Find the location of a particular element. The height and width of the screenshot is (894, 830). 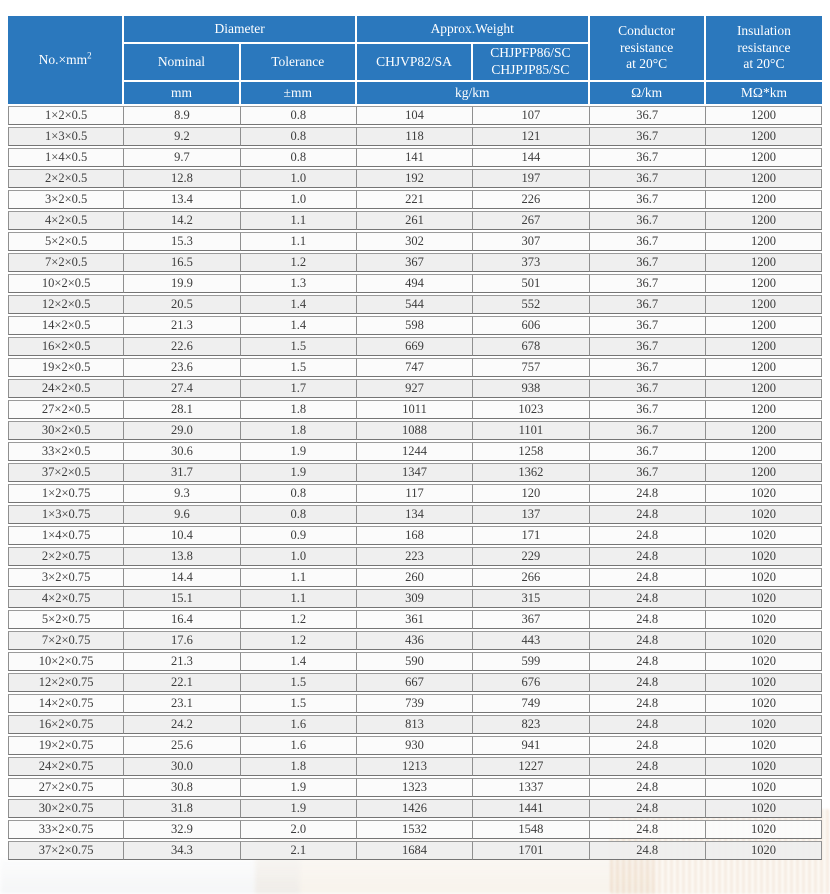

cell: 23.6 is located at coordinates (182, 367).